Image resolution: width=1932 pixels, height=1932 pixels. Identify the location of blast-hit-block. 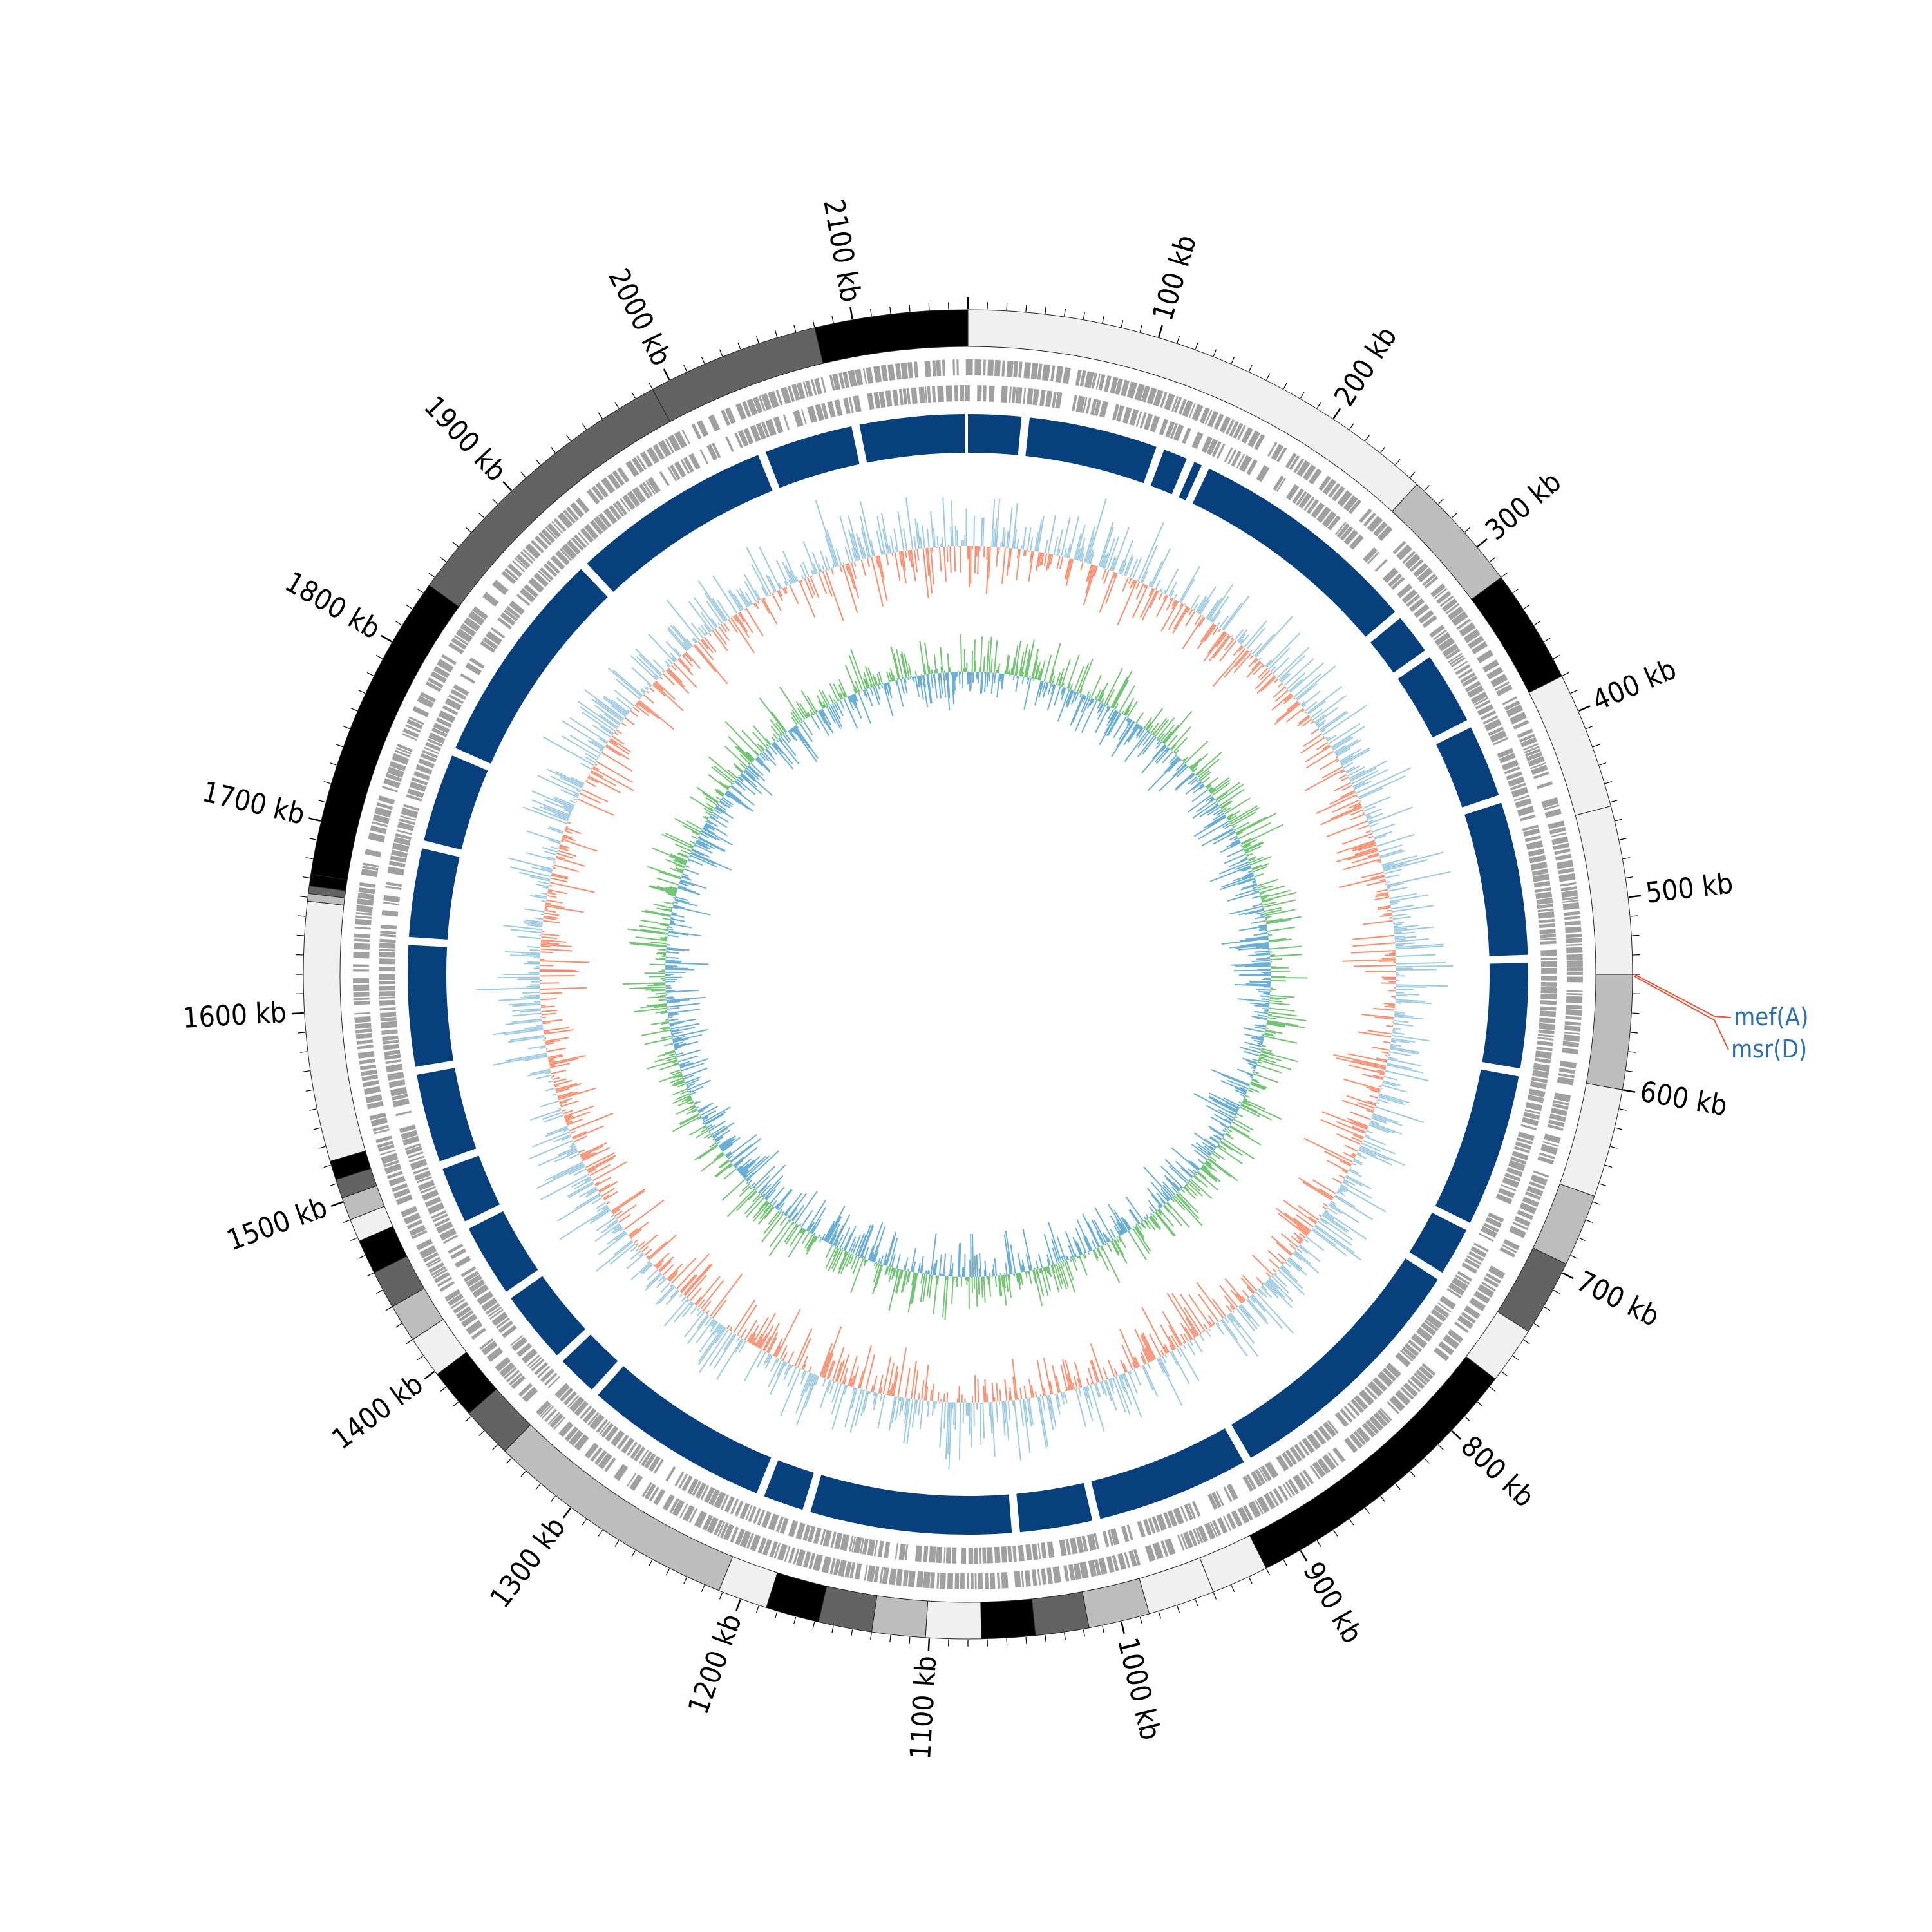
(789, 1485).